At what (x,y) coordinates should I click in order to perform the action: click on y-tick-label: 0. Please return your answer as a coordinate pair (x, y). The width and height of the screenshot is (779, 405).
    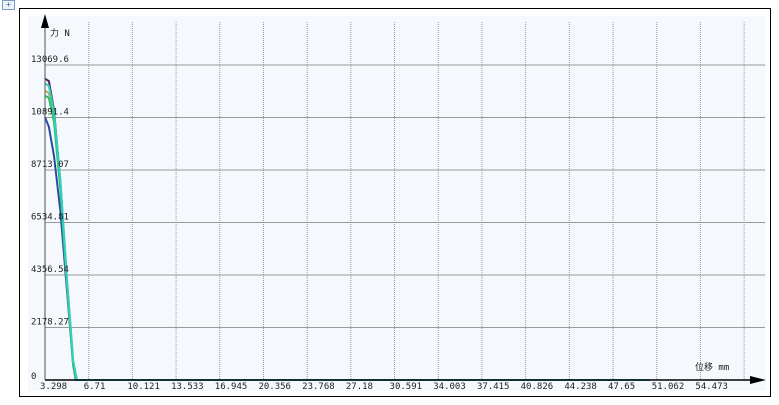
    Looking at the image, I should click on (33, 377).